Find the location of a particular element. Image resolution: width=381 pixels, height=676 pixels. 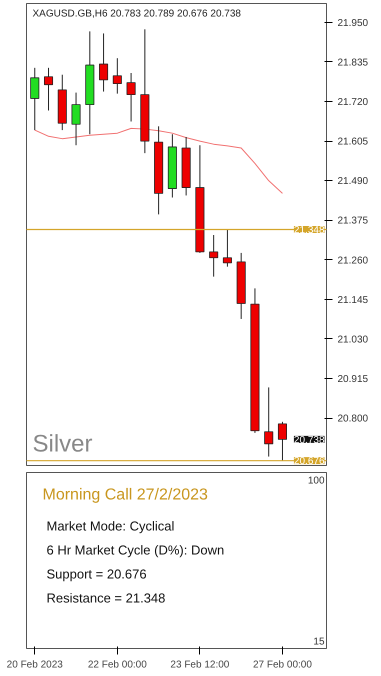

y-tick-label: 21.605 is located at coordinates (353, 142).